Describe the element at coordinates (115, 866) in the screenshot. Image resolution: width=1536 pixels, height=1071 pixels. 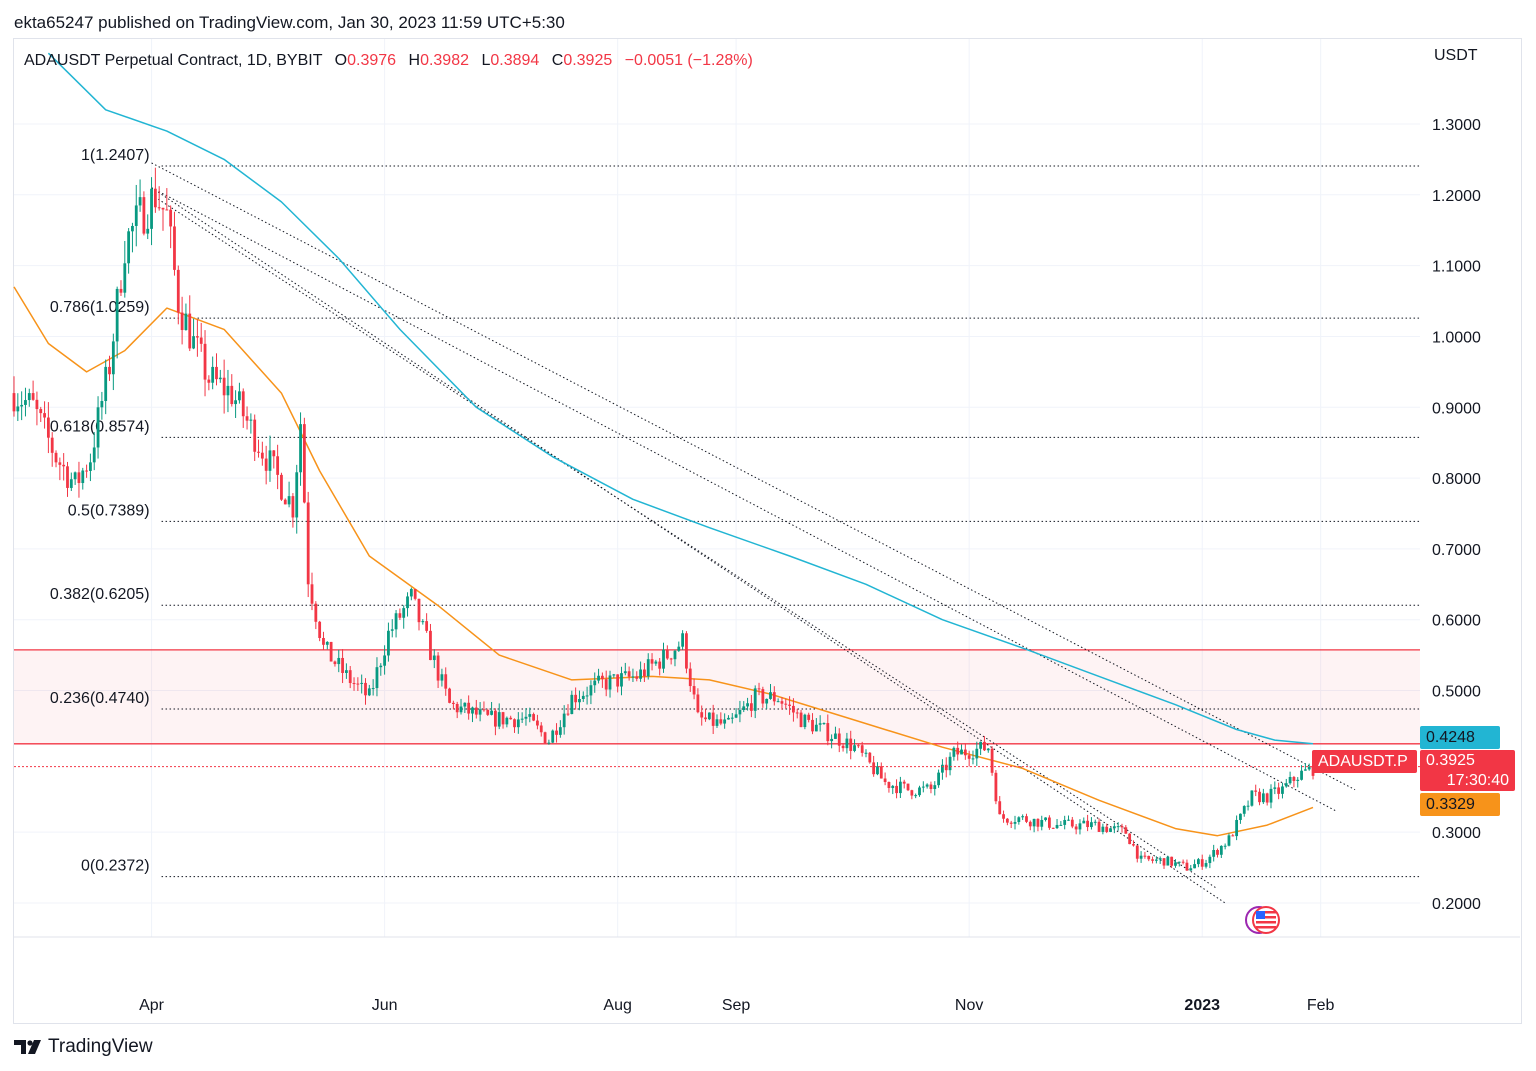
I see `fib-level-label: 0(0.2372)` at that location.